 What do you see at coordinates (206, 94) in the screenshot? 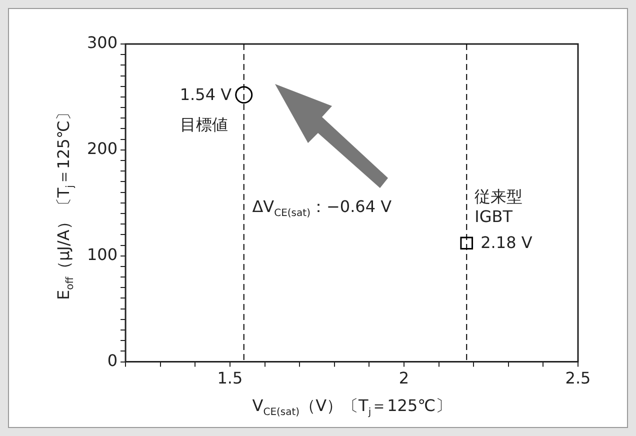
I see `annotation: 1.54 V` at bounding box center [206, 94].